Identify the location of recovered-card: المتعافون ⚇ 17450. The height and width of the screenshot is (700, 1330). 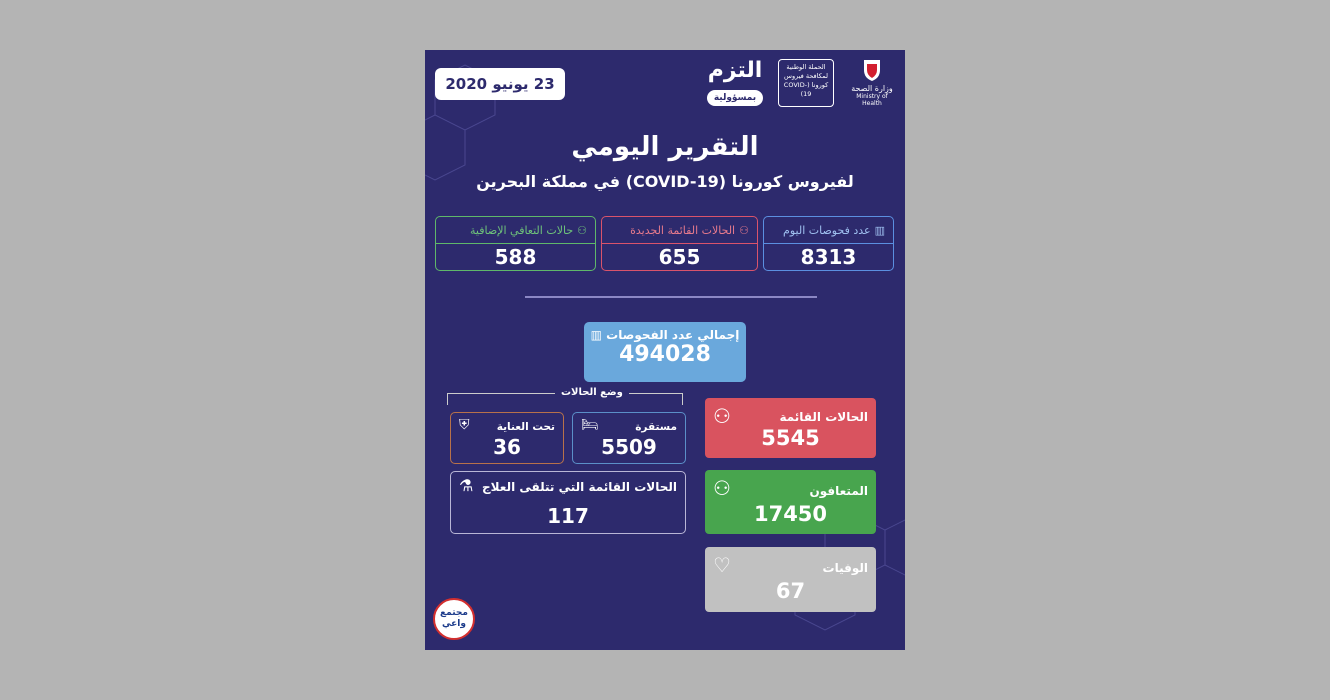
(790, 502).